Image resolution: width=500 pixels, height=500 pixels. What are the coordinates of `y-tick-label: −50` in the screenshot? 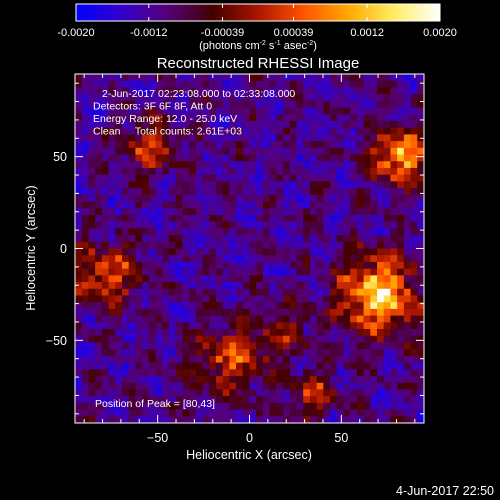 It's located at (56, 341).